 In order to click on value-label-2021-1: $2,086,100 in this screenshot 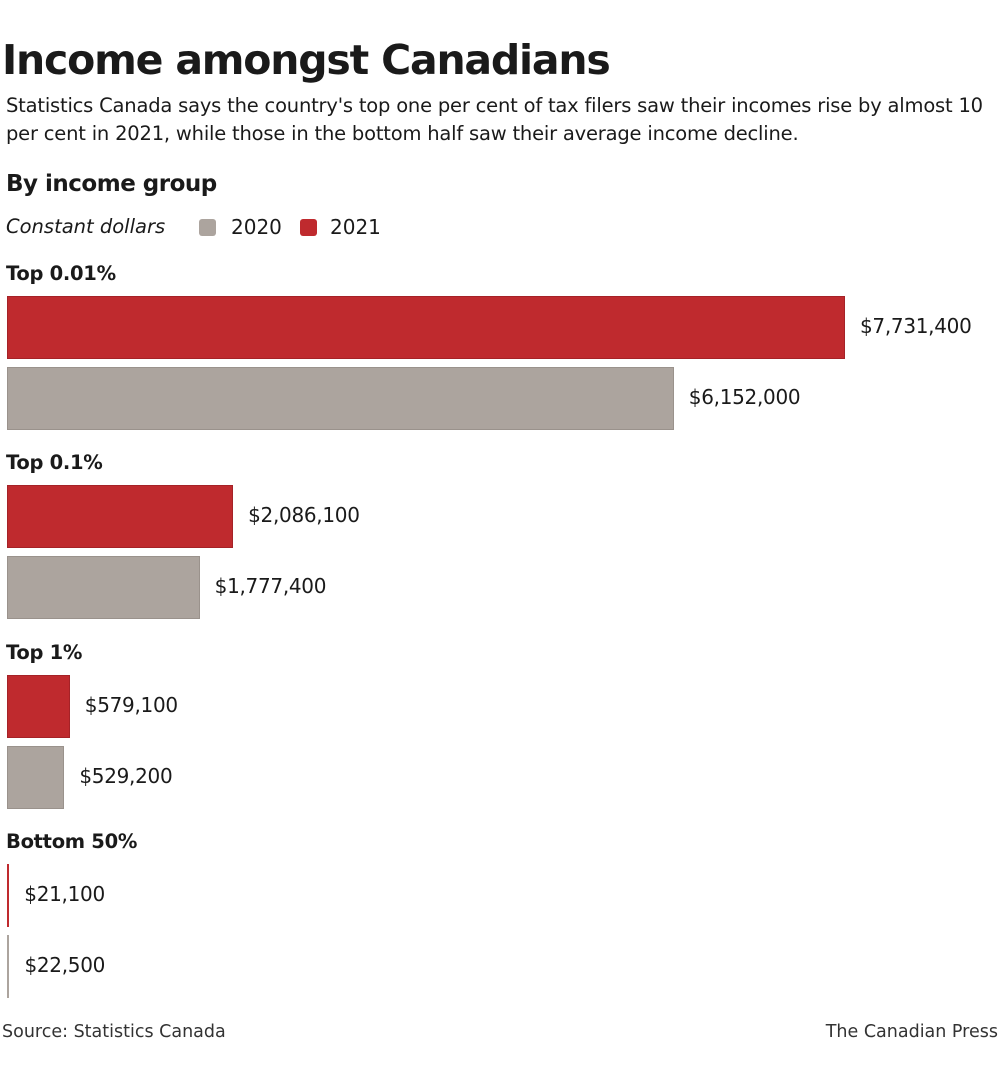, I will do `click(304, 515)`.